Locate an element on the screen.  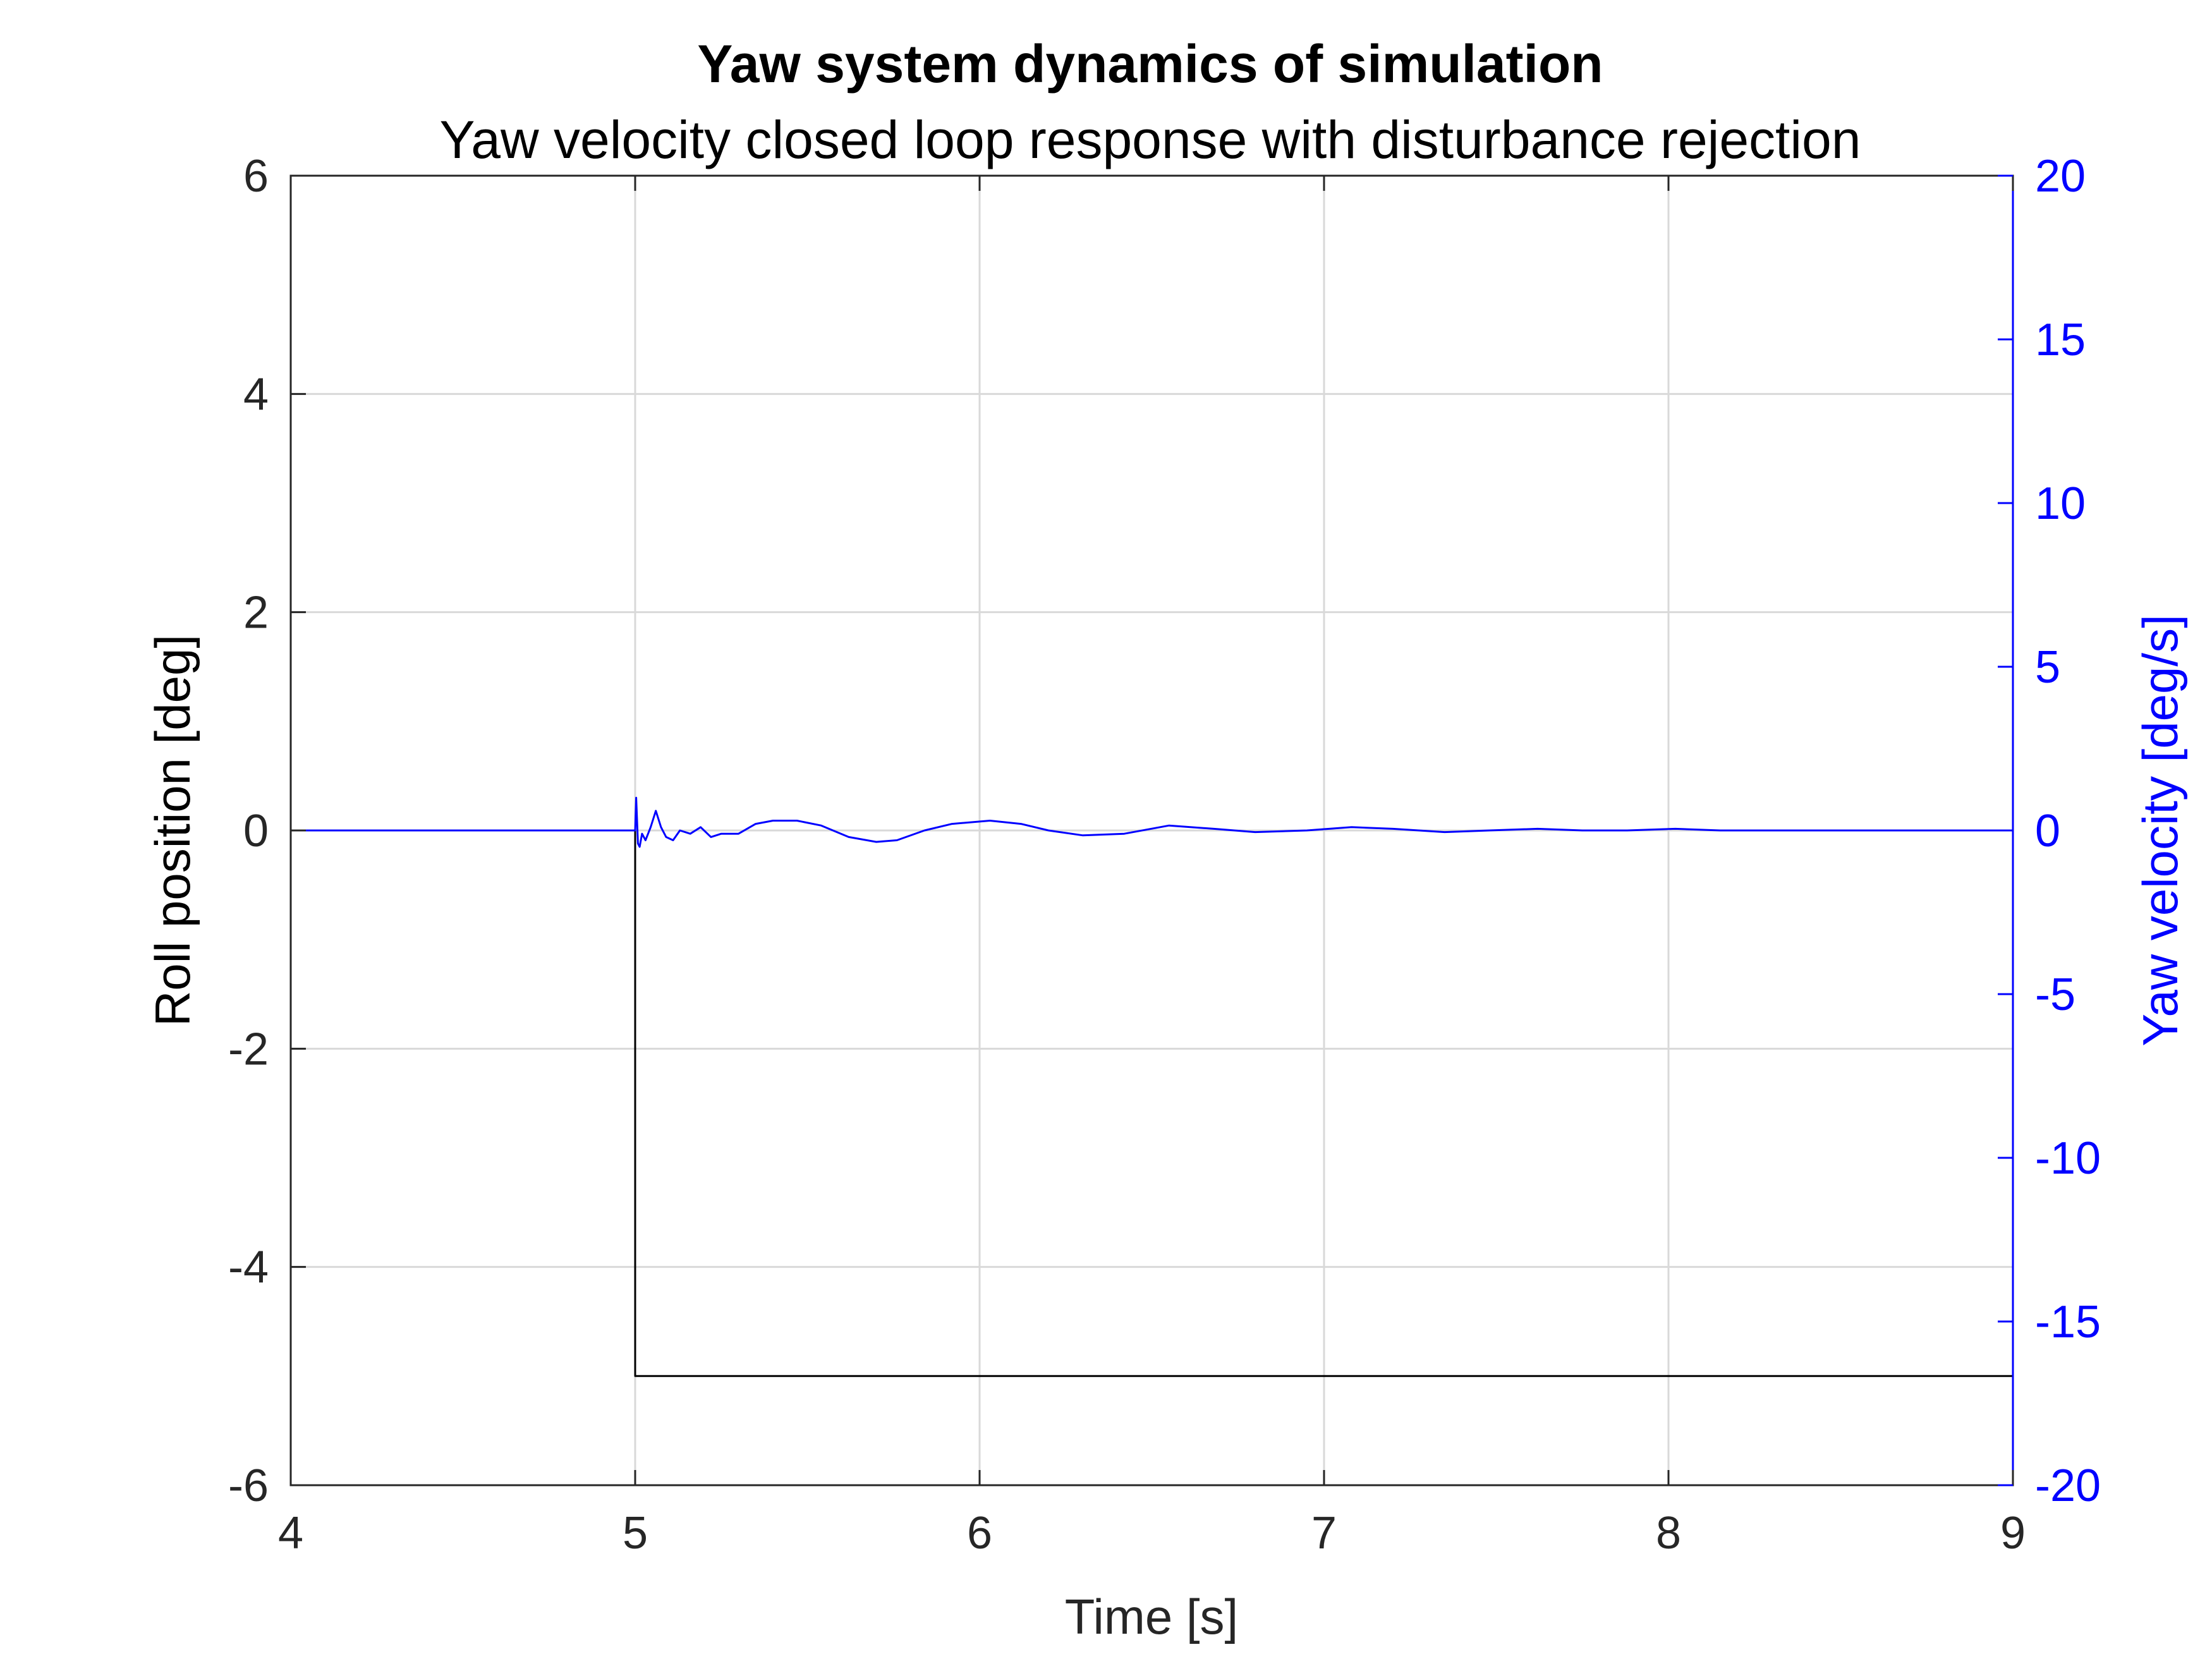
x-tick-label: 6 is located at coordinates (979, 1533).